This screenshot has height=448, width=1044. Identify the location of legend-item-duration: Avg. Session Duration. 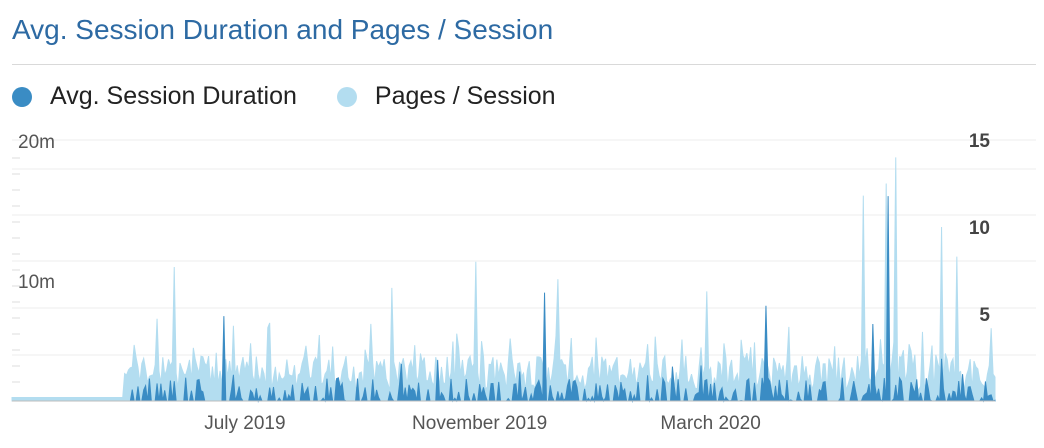
(154, 96).